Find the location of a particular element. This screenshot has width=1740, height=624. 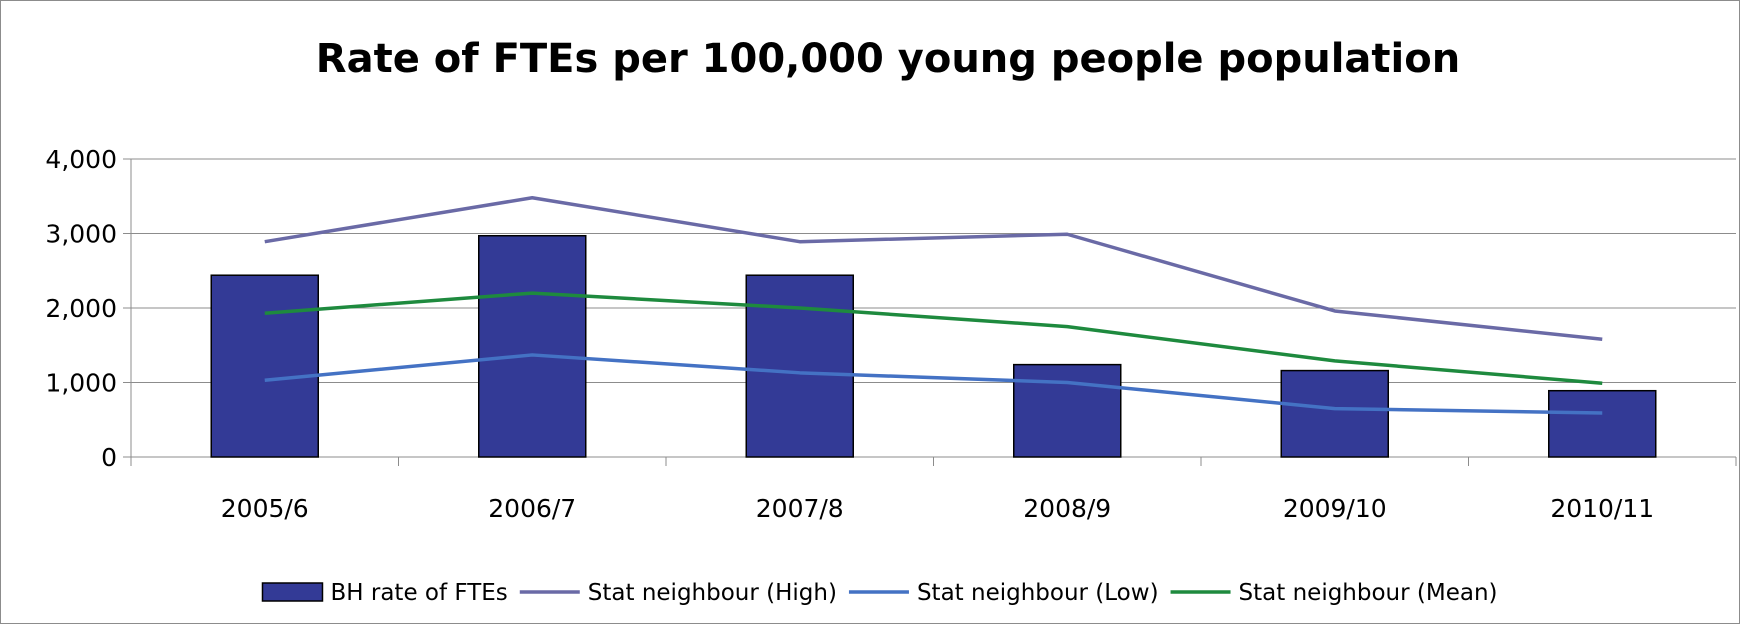

x-tick-label: 2009/10 is located at coordinates (1335, 508).